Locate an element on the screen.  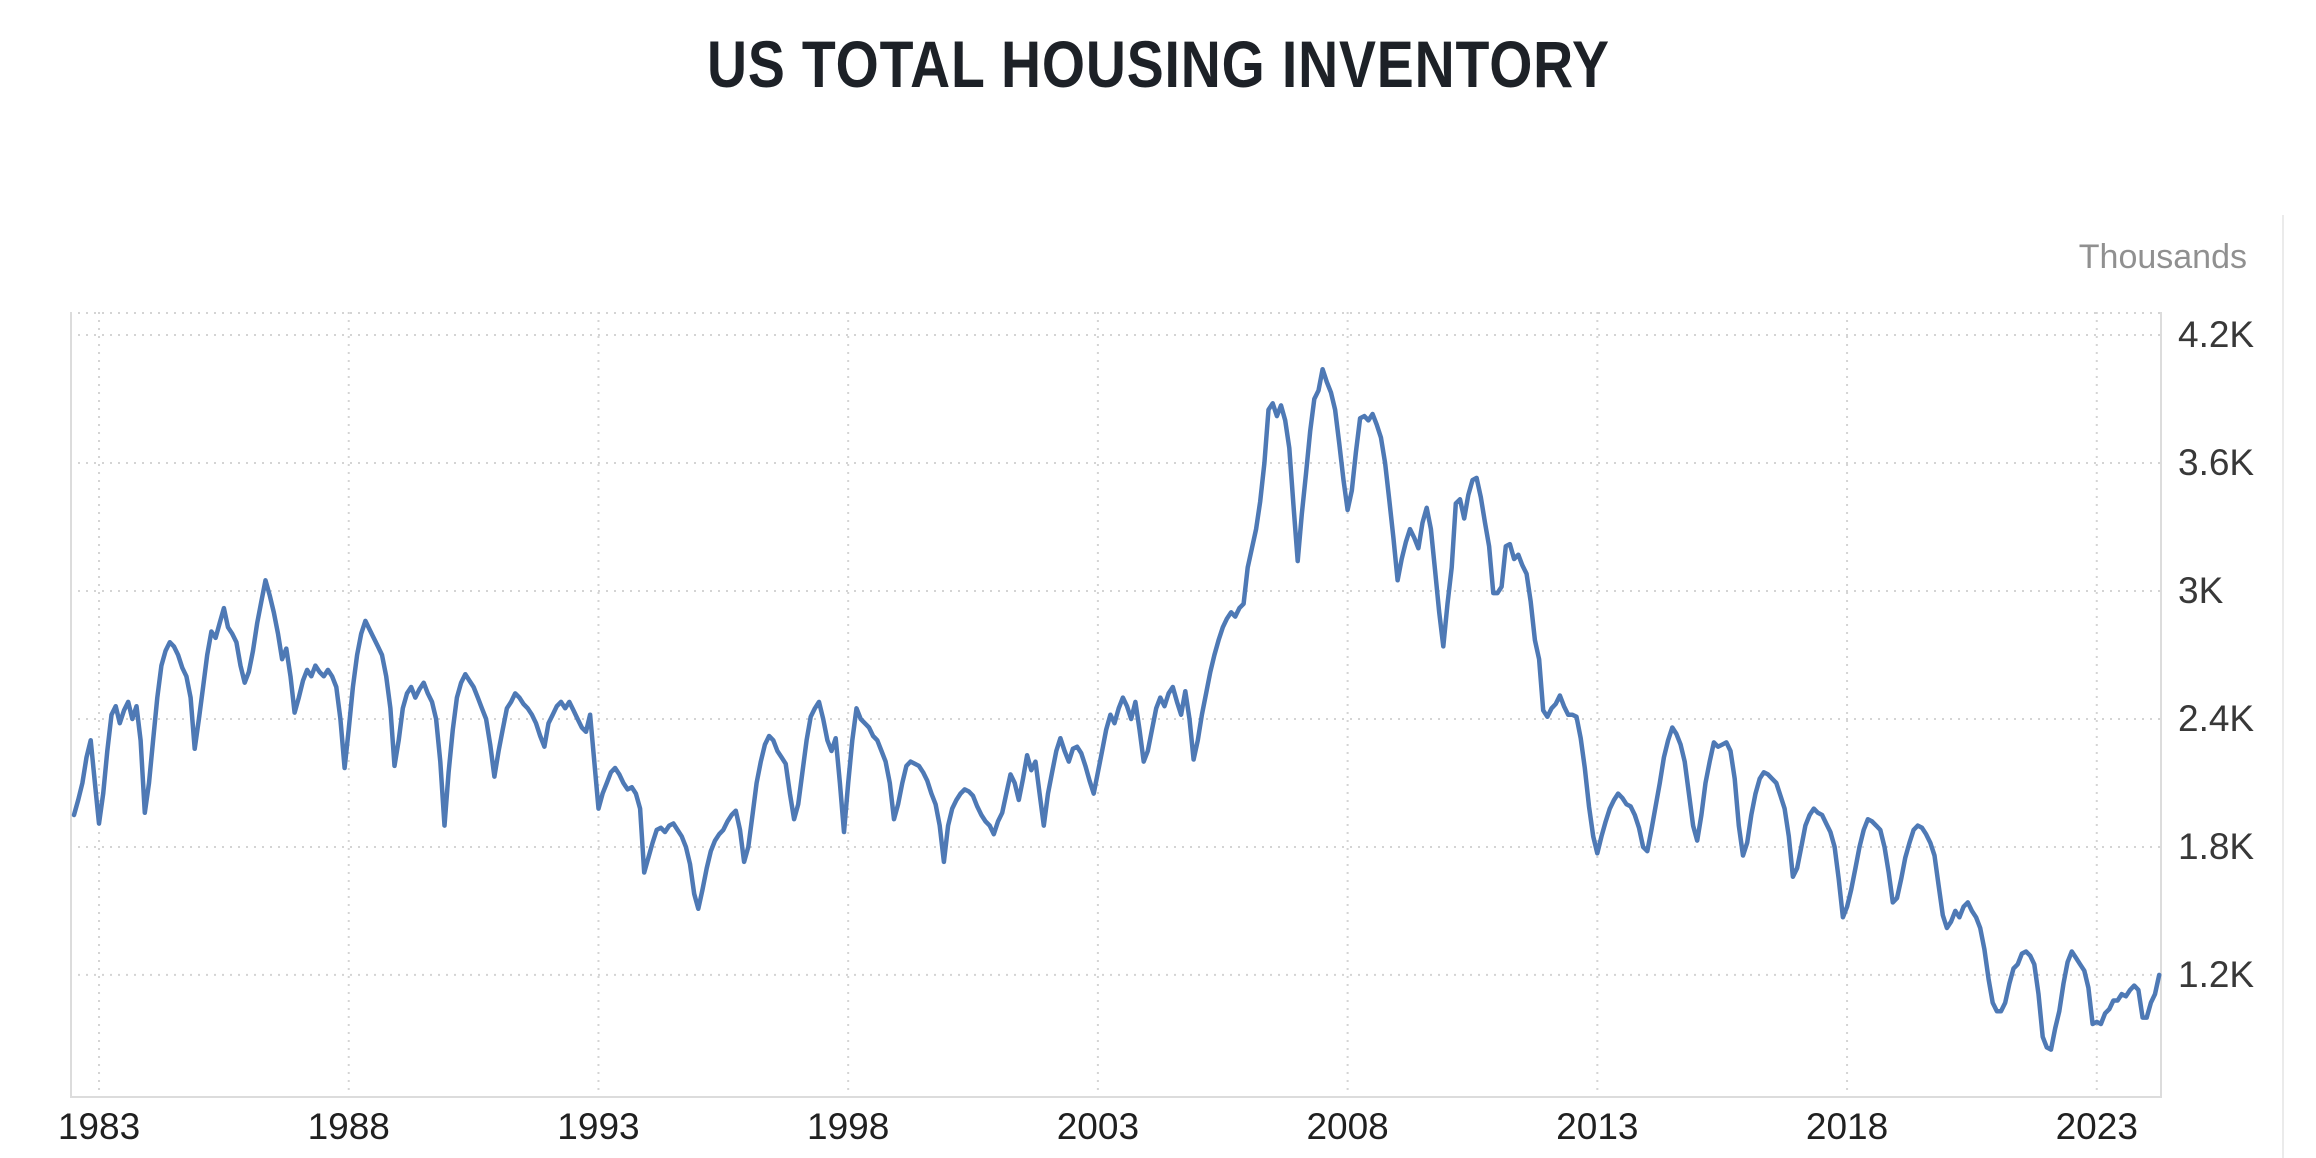
y-axis-tick-label: 3.6K is located at coordinates (2216, 462).